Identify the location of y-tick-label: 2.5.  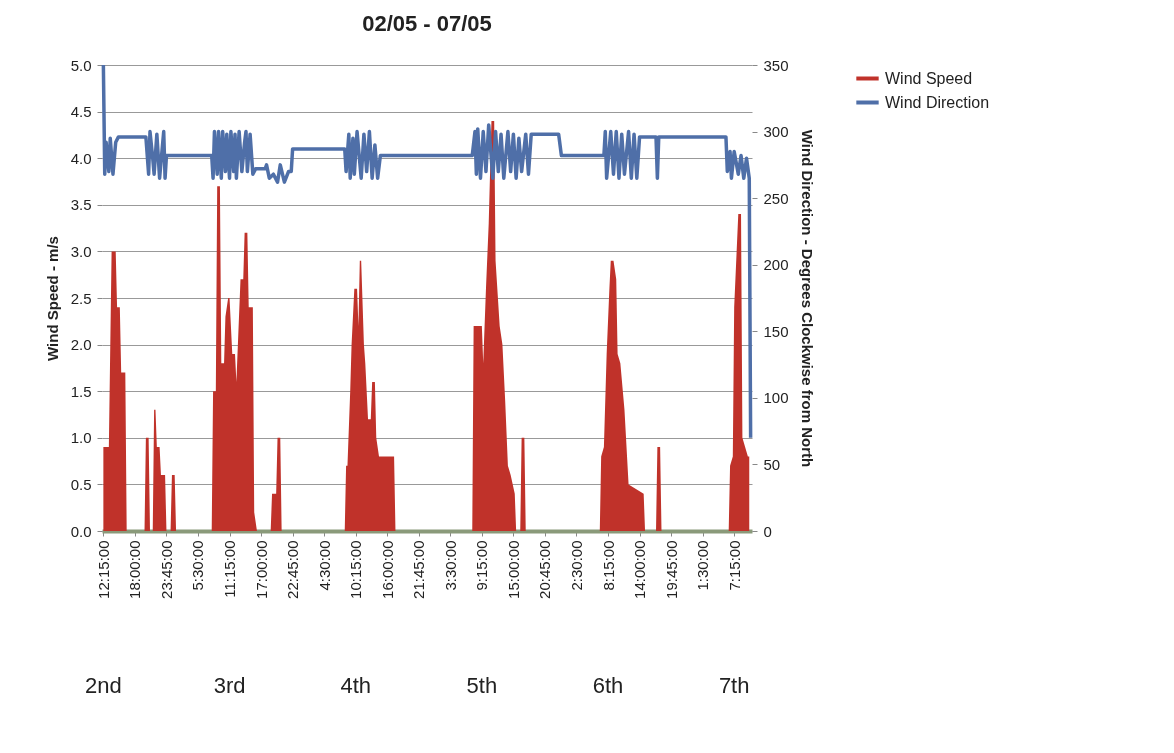
(81, 298).